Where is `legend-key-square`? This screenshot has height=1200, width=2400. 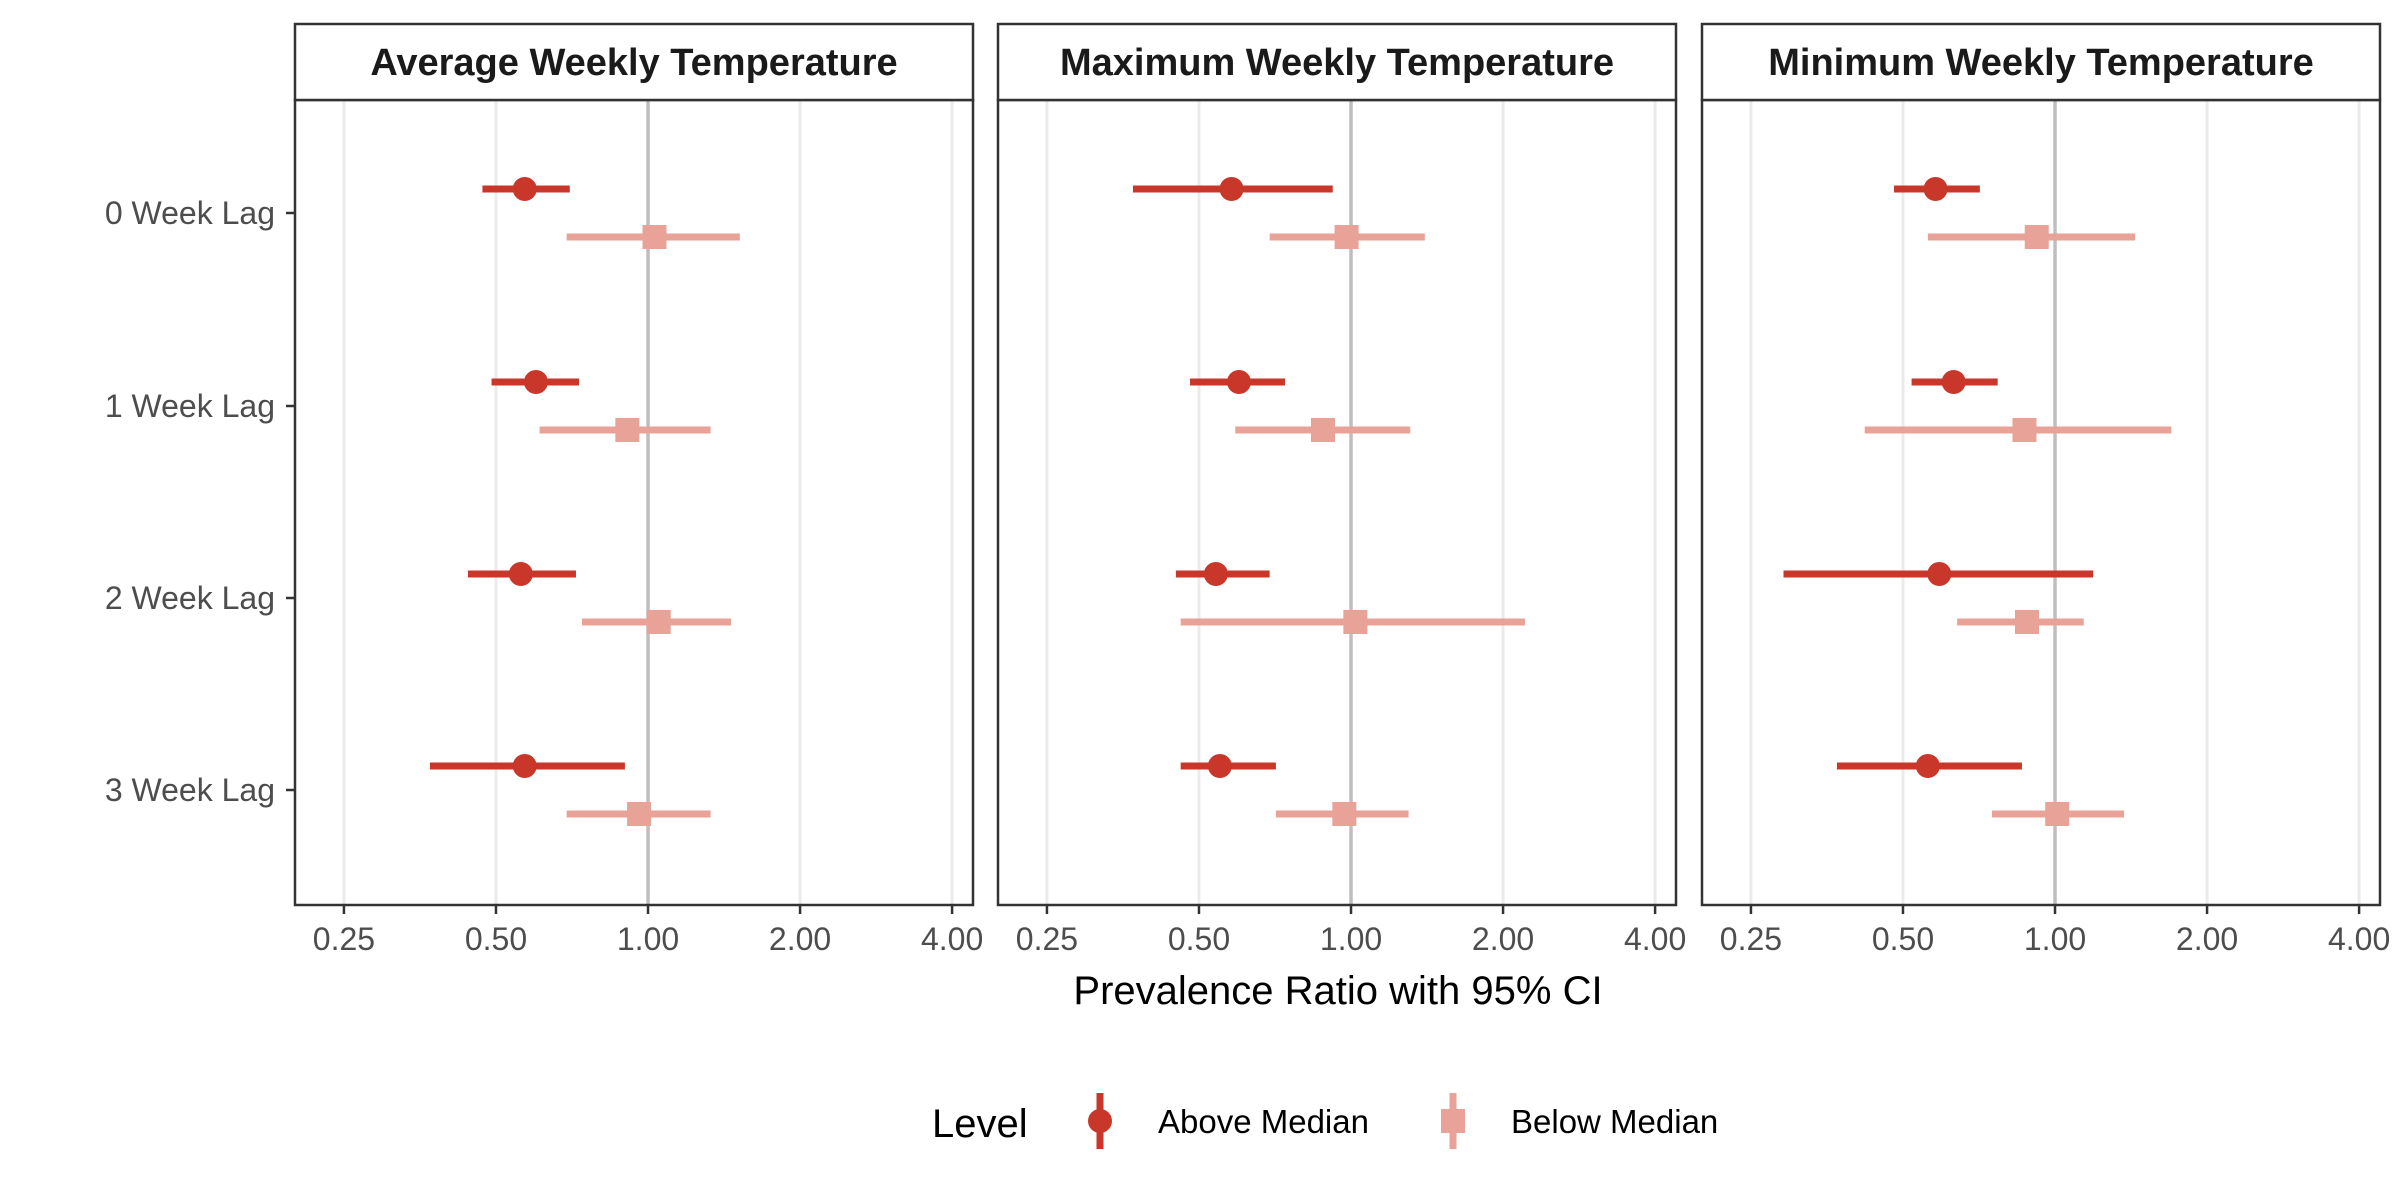 legend-key-square is located at coordinates (1453, 1121).